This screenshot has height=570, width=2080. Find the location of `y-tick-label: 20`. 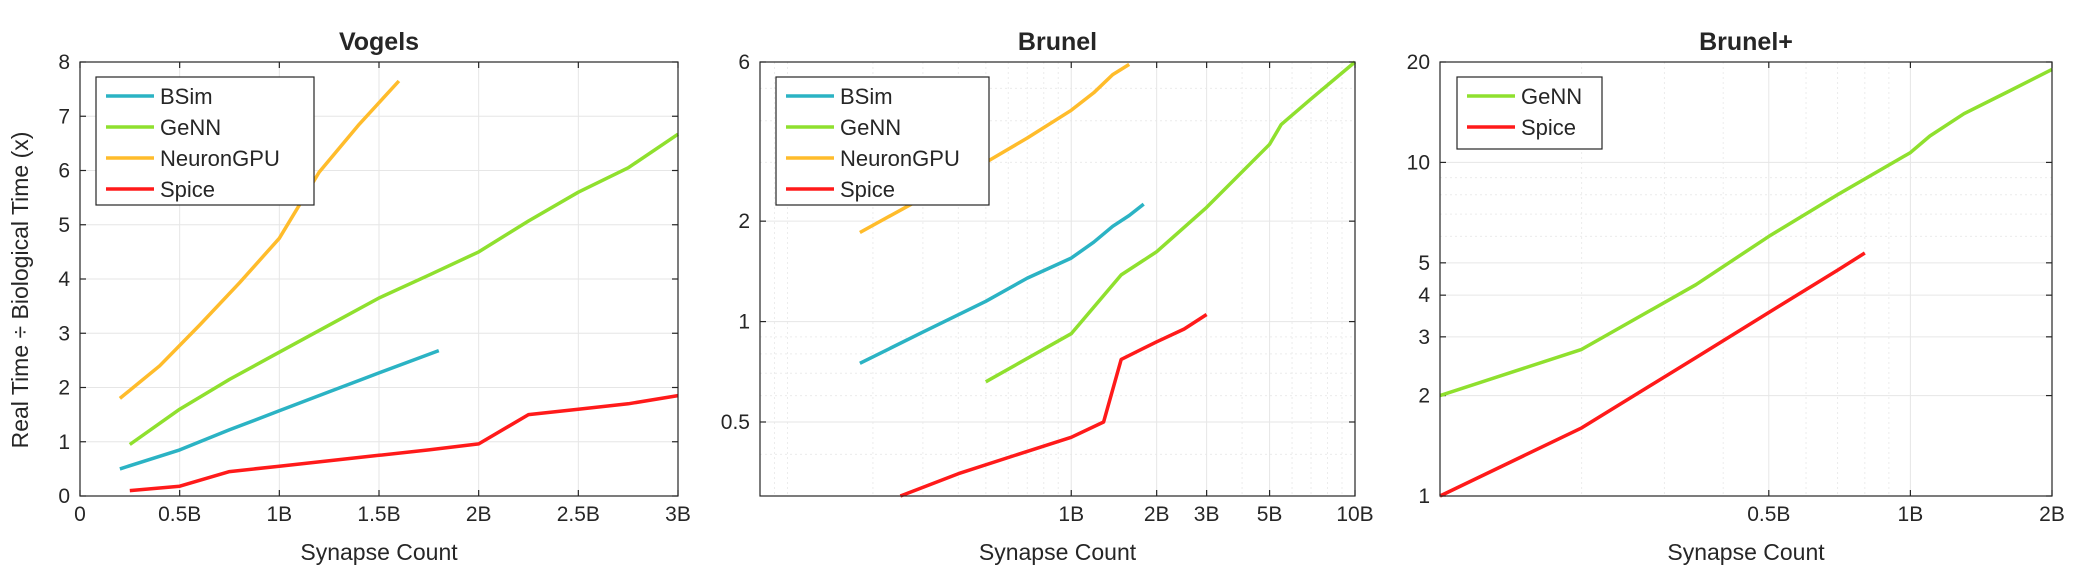

y-tick-label: 20 is located at coordinates (1418, 62).